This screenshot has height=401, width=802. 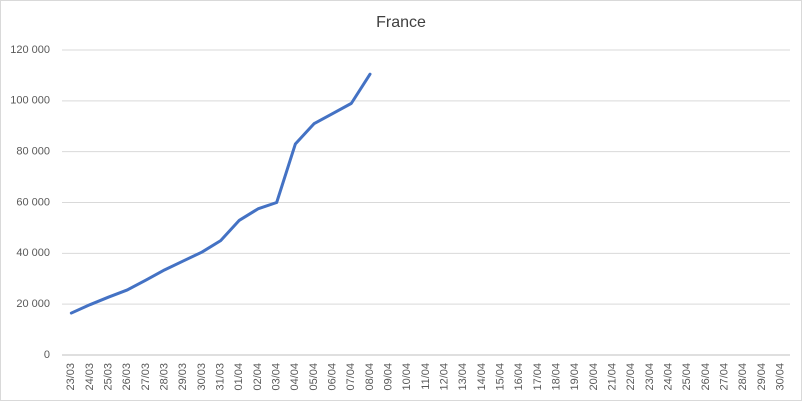 I want to click on x-tick-label: 17/04, so click(x=538, y=377).